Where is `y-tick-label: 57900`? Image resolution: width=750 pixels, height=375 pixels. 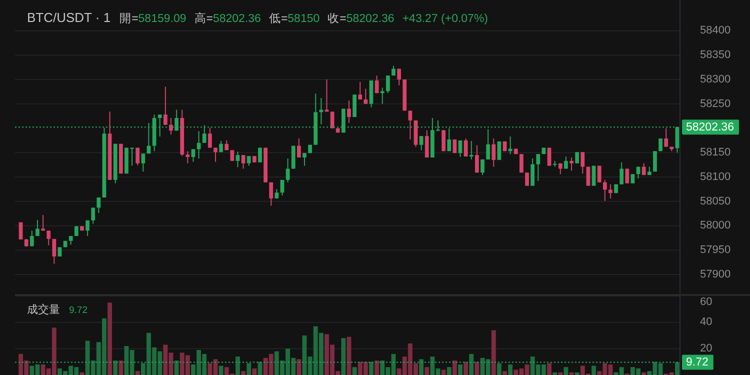 y-tick-label: 57900 is located at coordinates (715, 274).